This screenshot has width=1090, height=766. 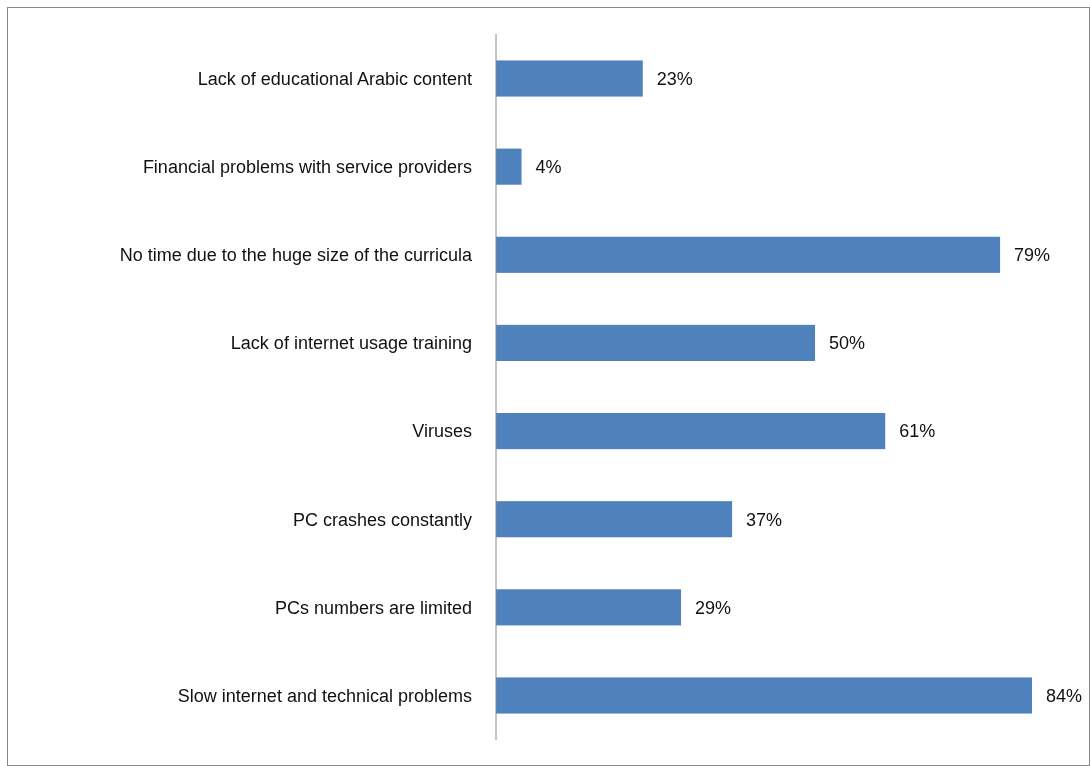 I want to click on data-label: 50%, so click(x=847, y=343).